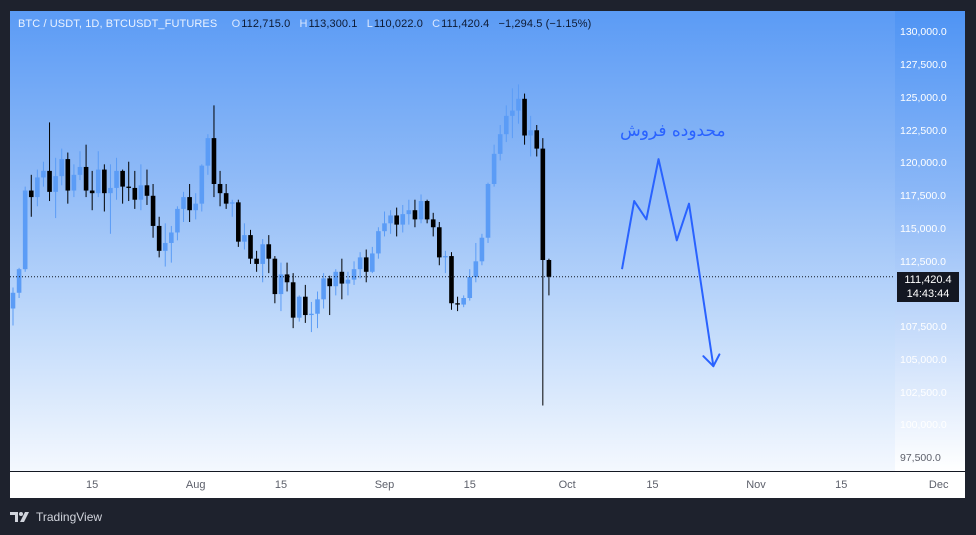  Describe the element at coordinates (938, 485) in the screenshot. I see `time-tick-label: Dec` at that location.